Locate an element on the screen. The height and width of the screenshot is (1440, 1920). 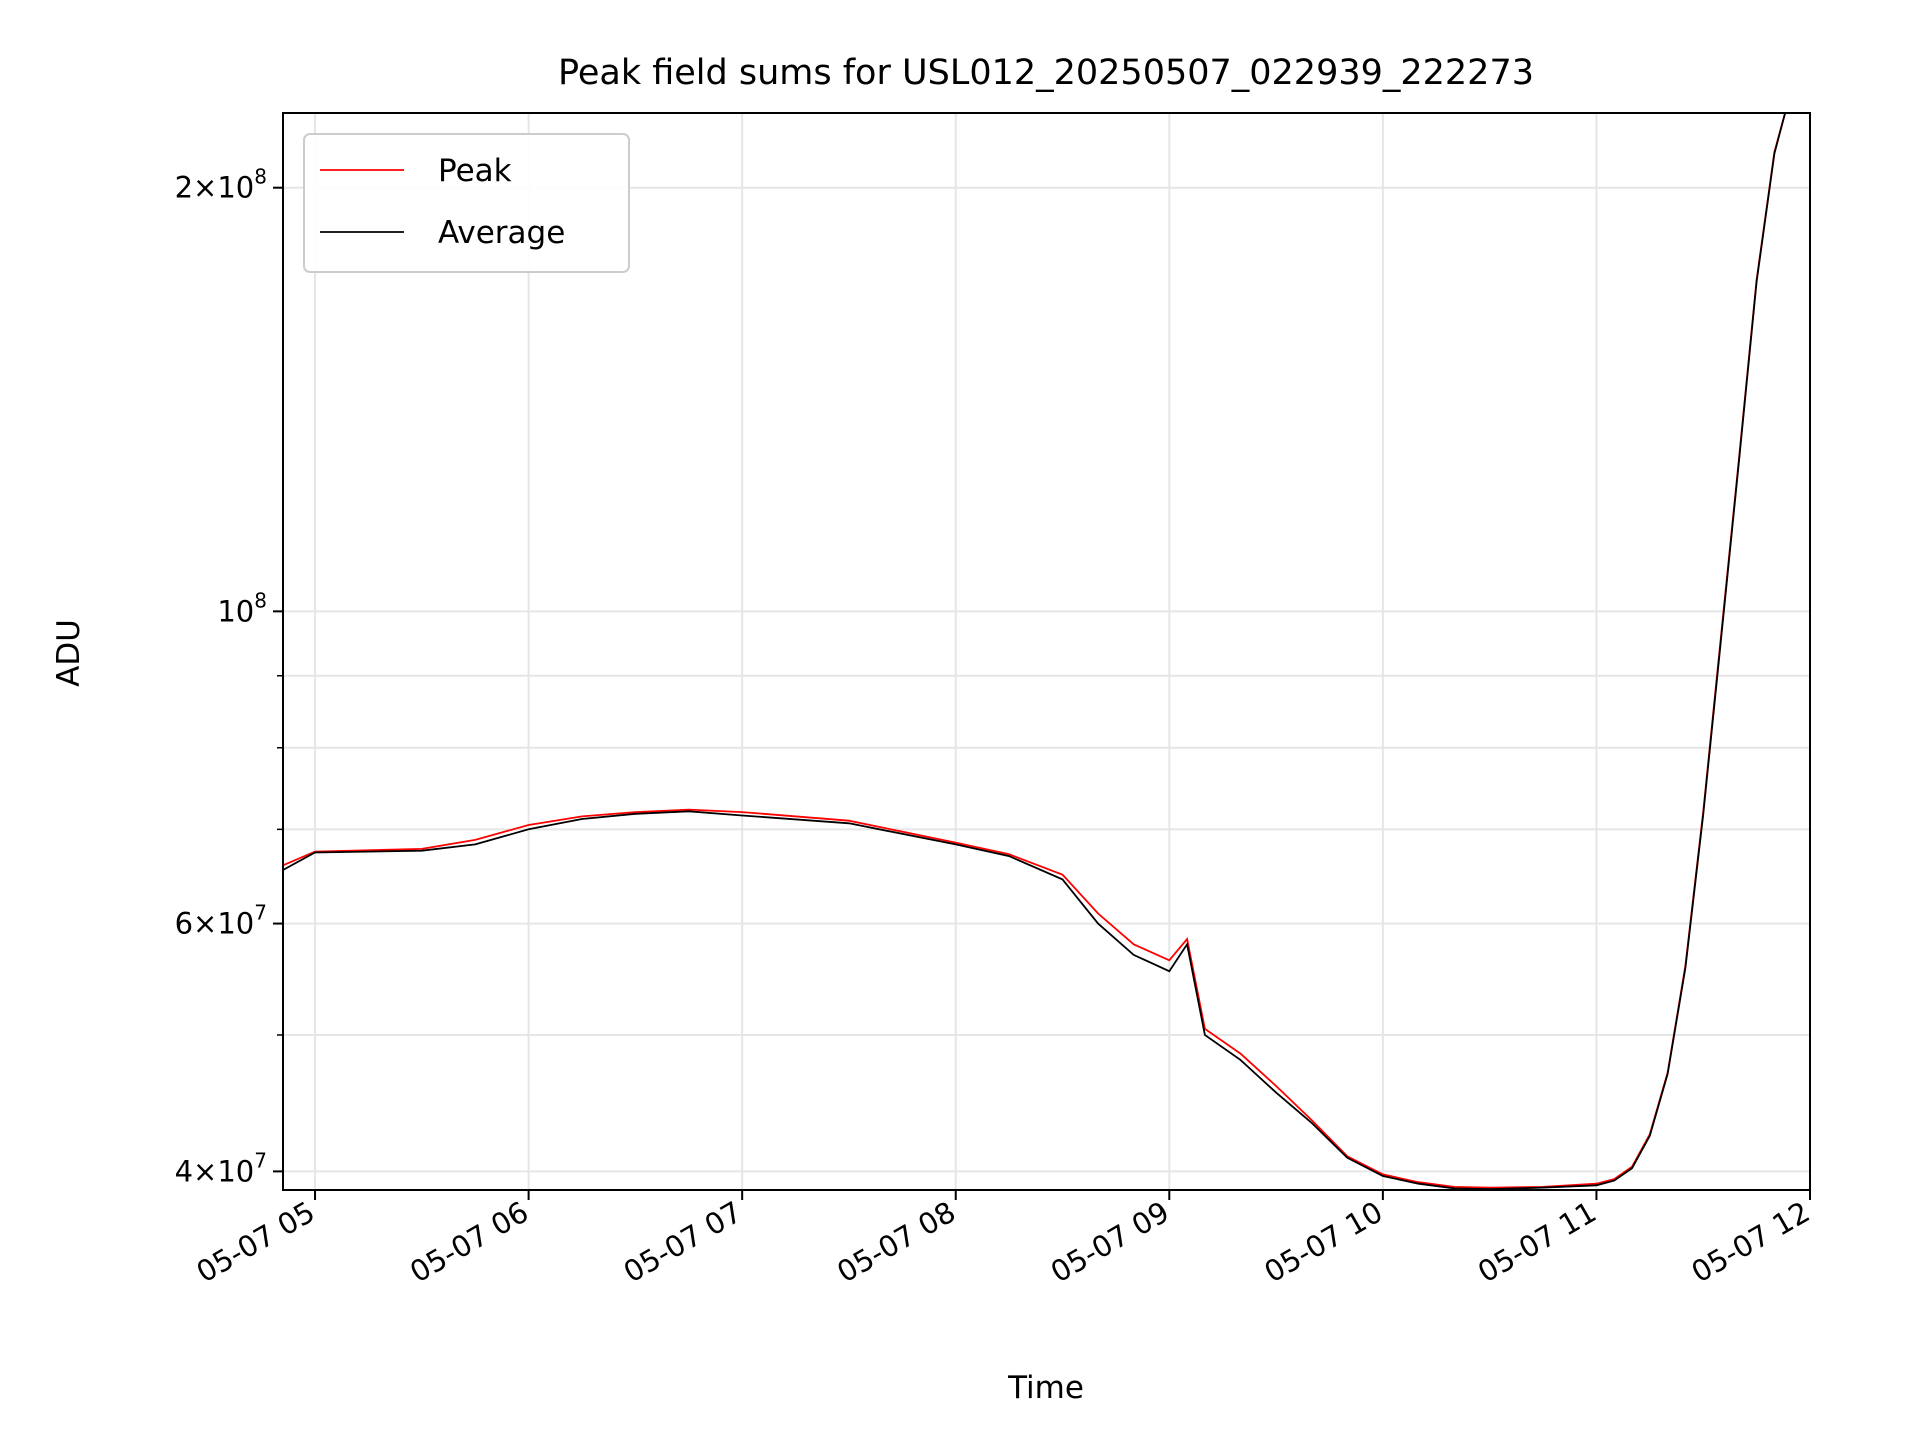
y-tick-label: 6×107 is located at coordinates (221, 921).